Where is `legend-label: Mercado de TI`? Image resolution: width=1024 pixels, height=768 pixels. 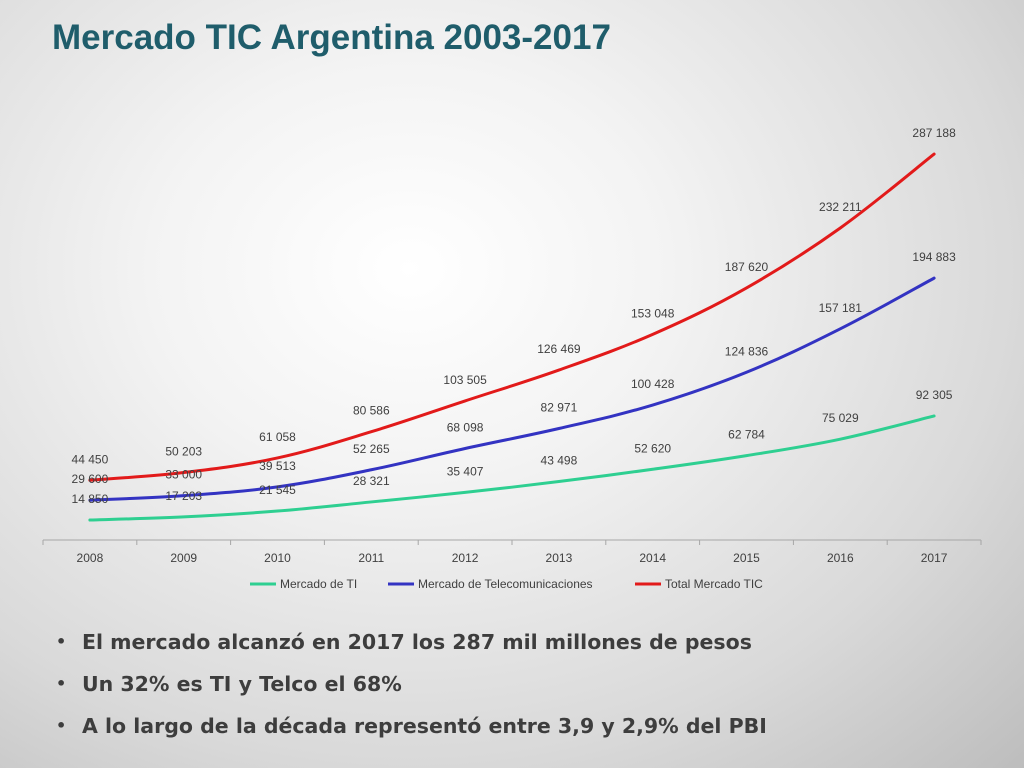 legend-label: Mercado de TI is located at coordinates (318, 584).